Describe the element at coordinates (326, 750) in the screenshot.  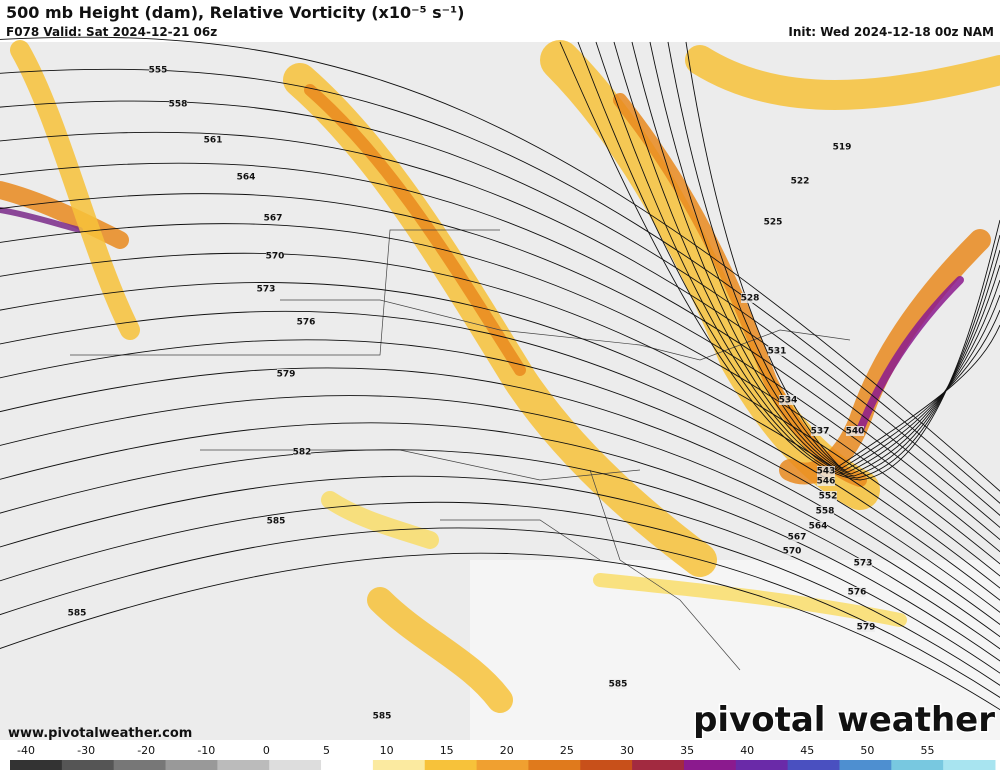
I see `colorbar-tick-label: 5` at that location.